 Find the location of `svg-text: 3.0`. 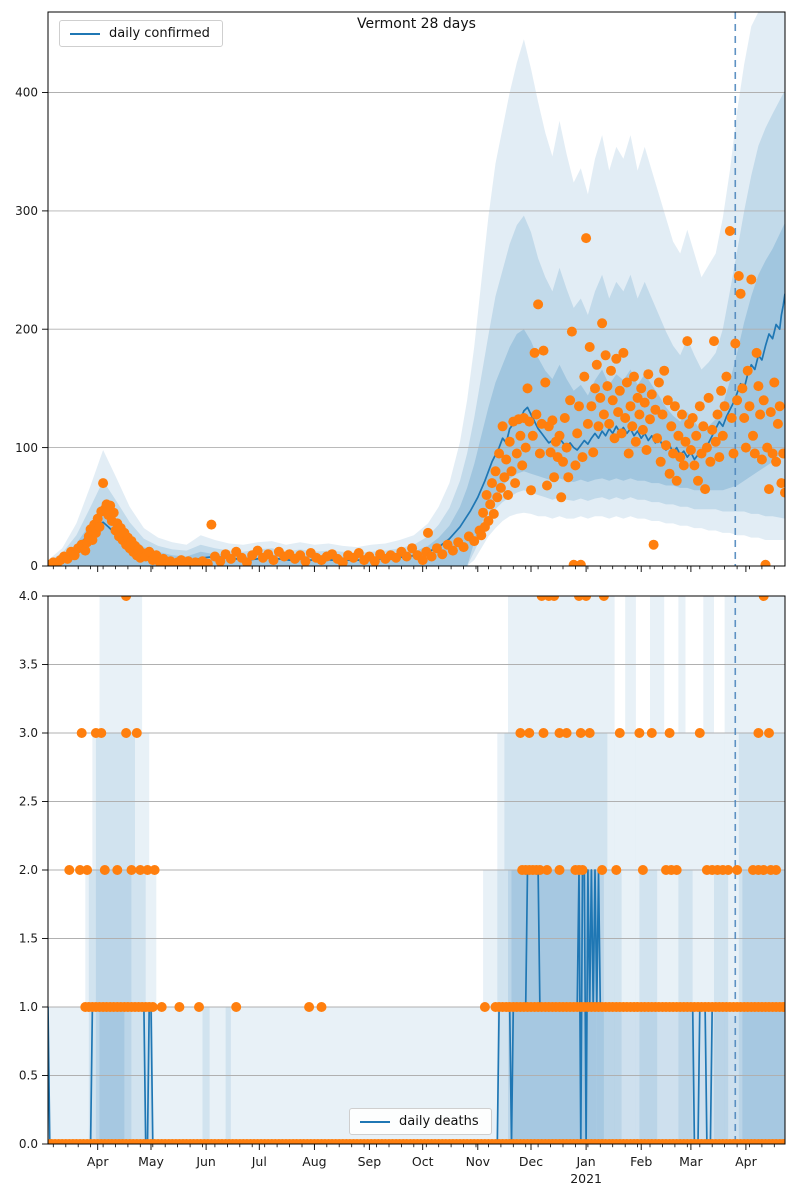

svg-text: 3.0 is located at coordinates (28, 733).